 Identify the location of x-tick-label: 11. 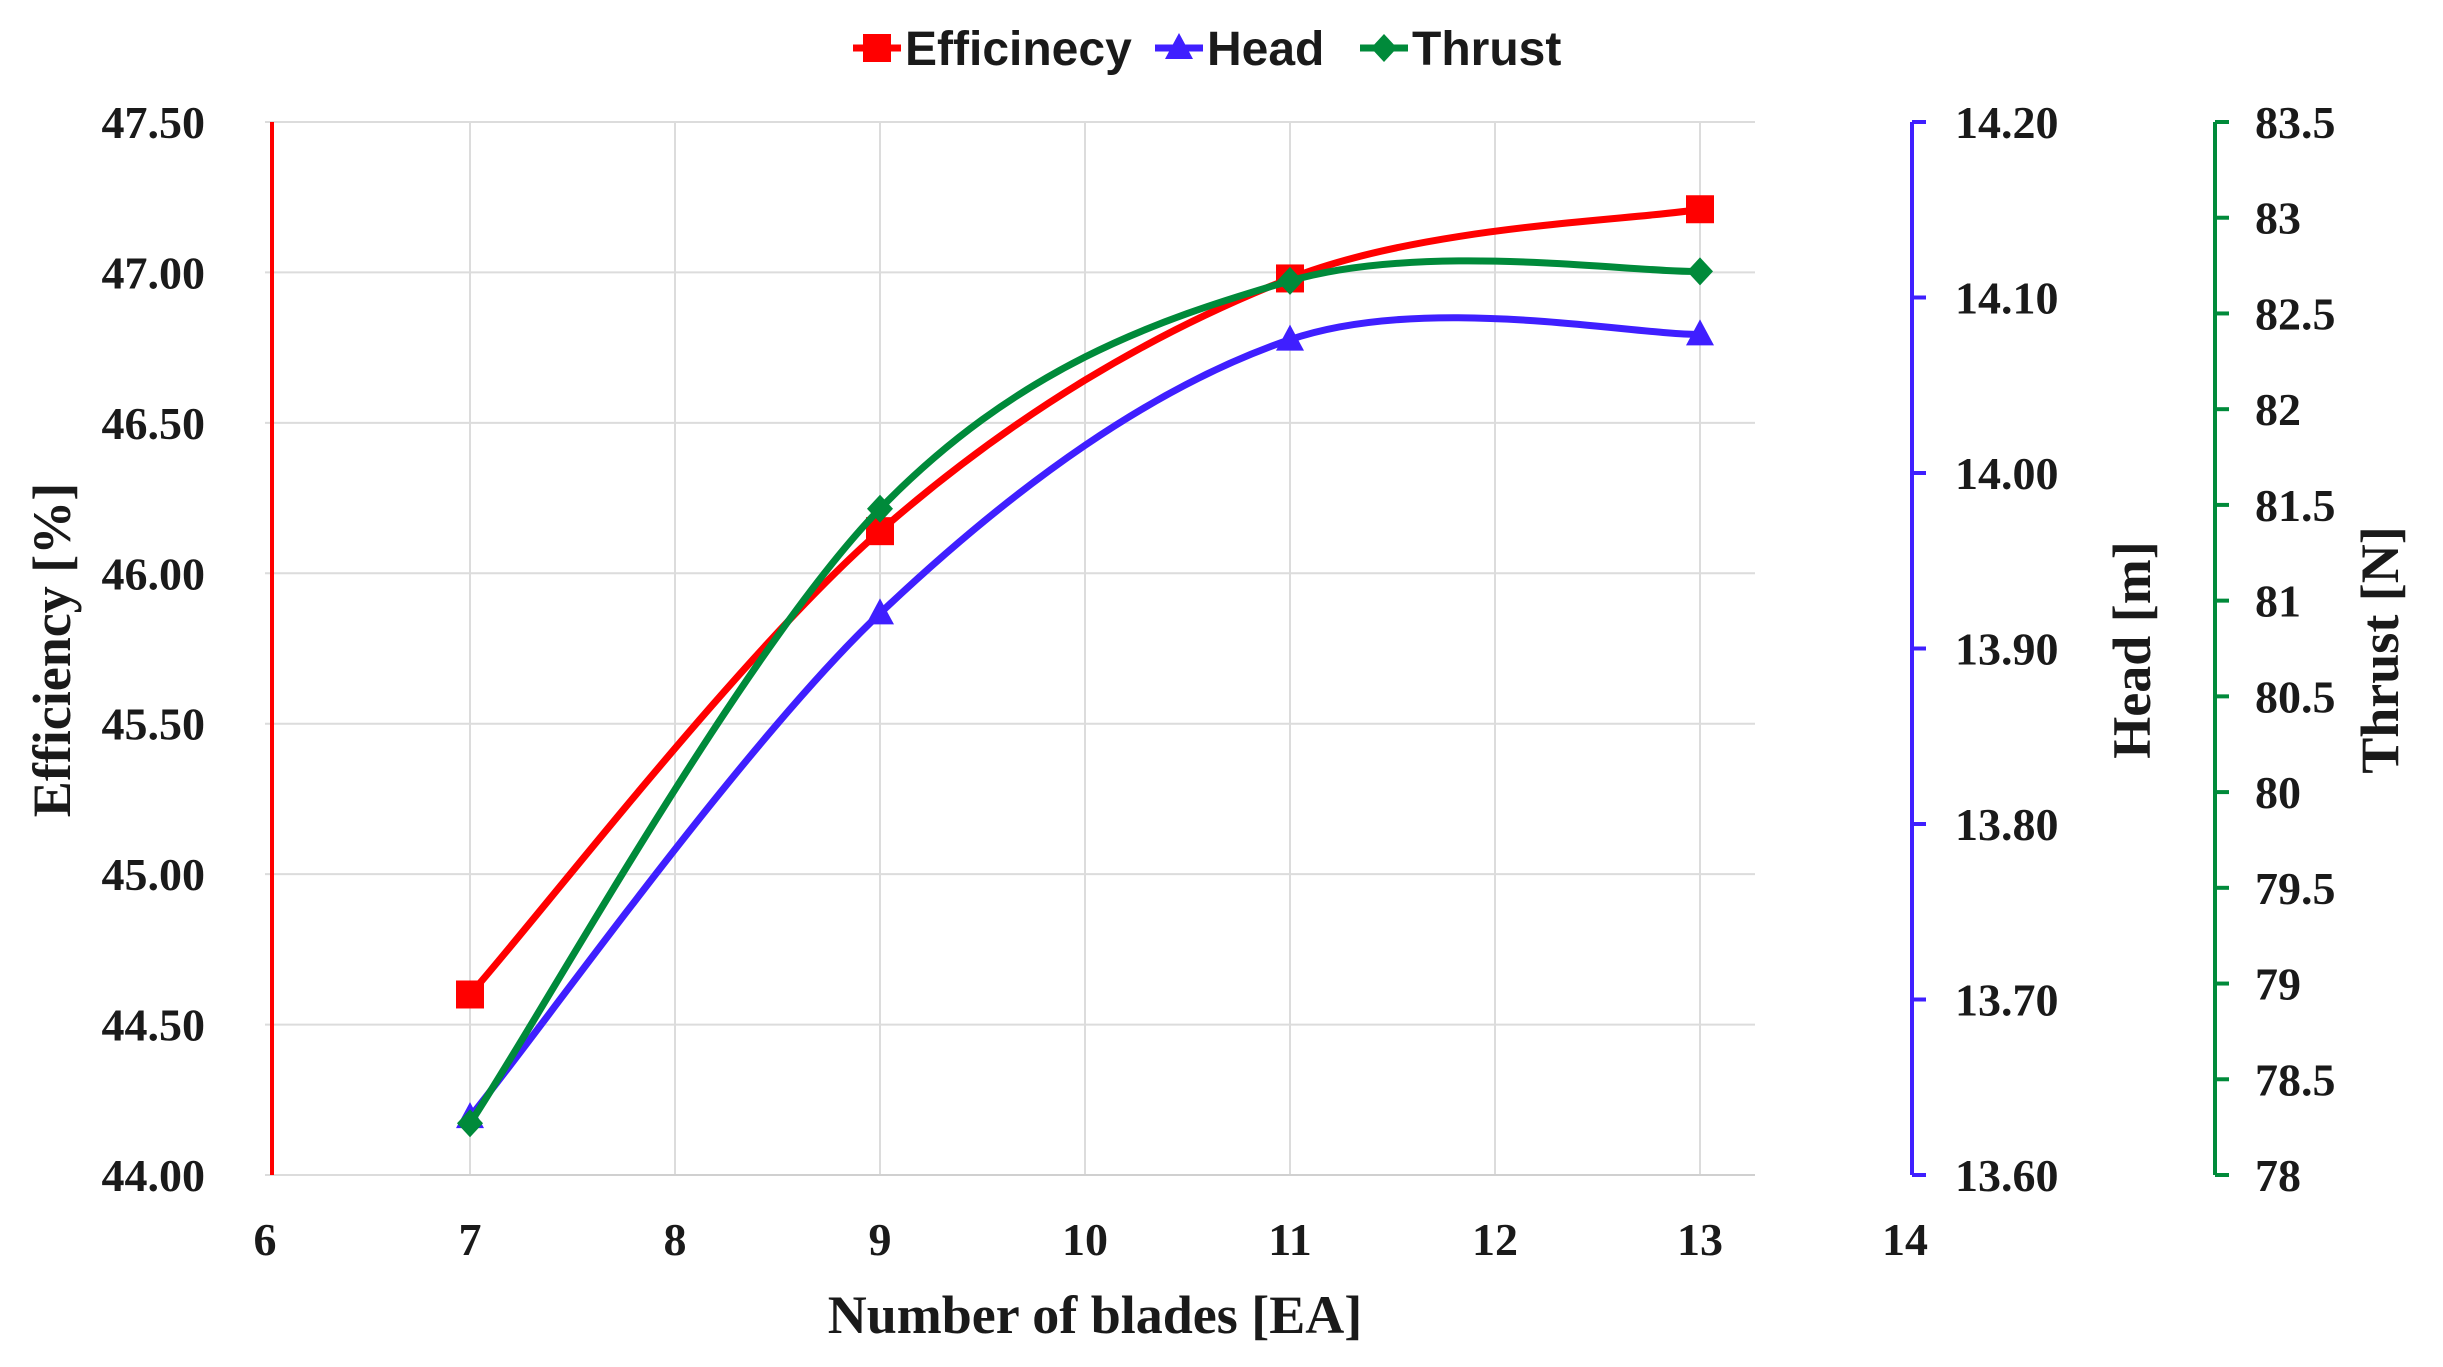
(1289, 1239).